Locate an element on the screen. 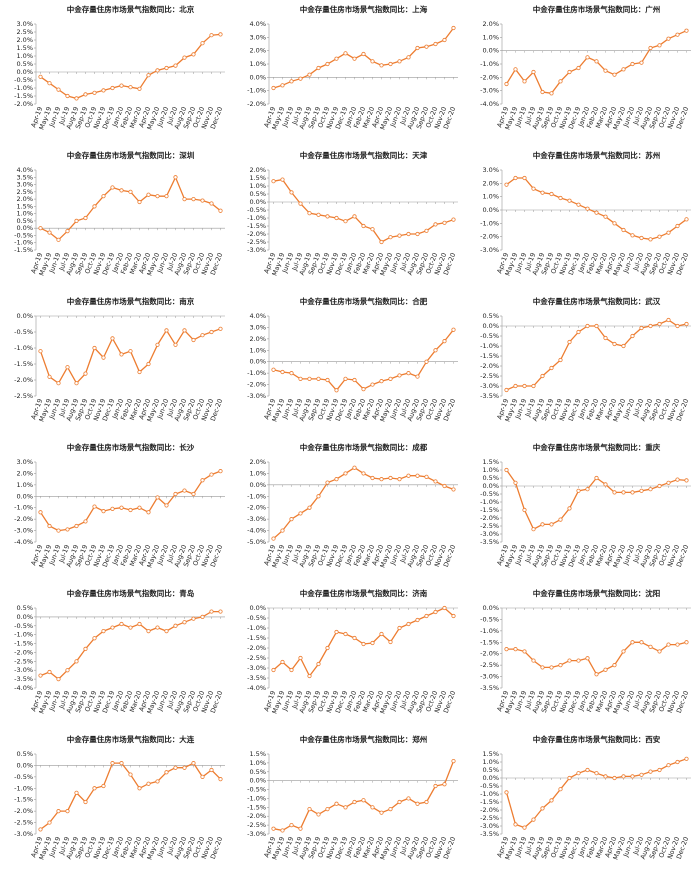  y-tick-label: 1.0% is located at coordinates (490, 197).